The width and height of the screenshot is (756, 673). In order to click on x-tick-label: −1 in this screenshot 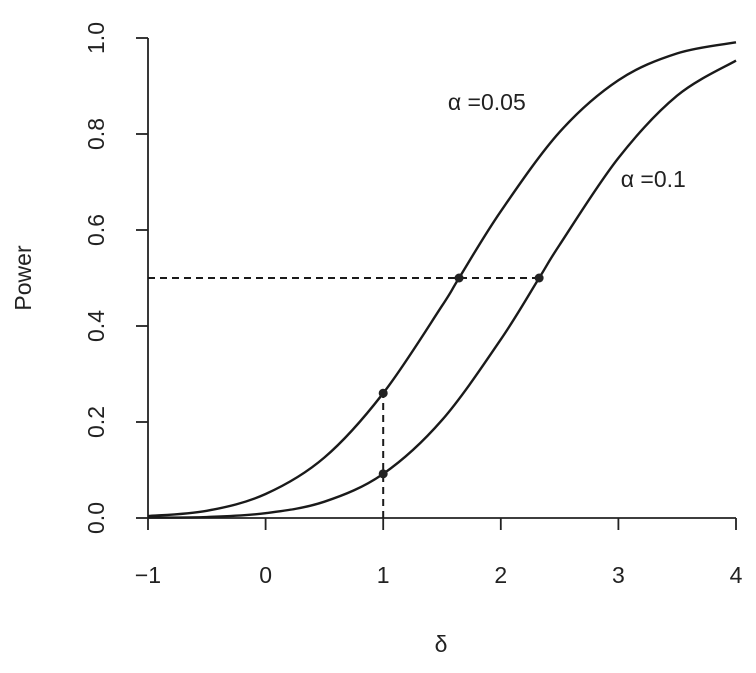, I will do `click(148, 575)`.